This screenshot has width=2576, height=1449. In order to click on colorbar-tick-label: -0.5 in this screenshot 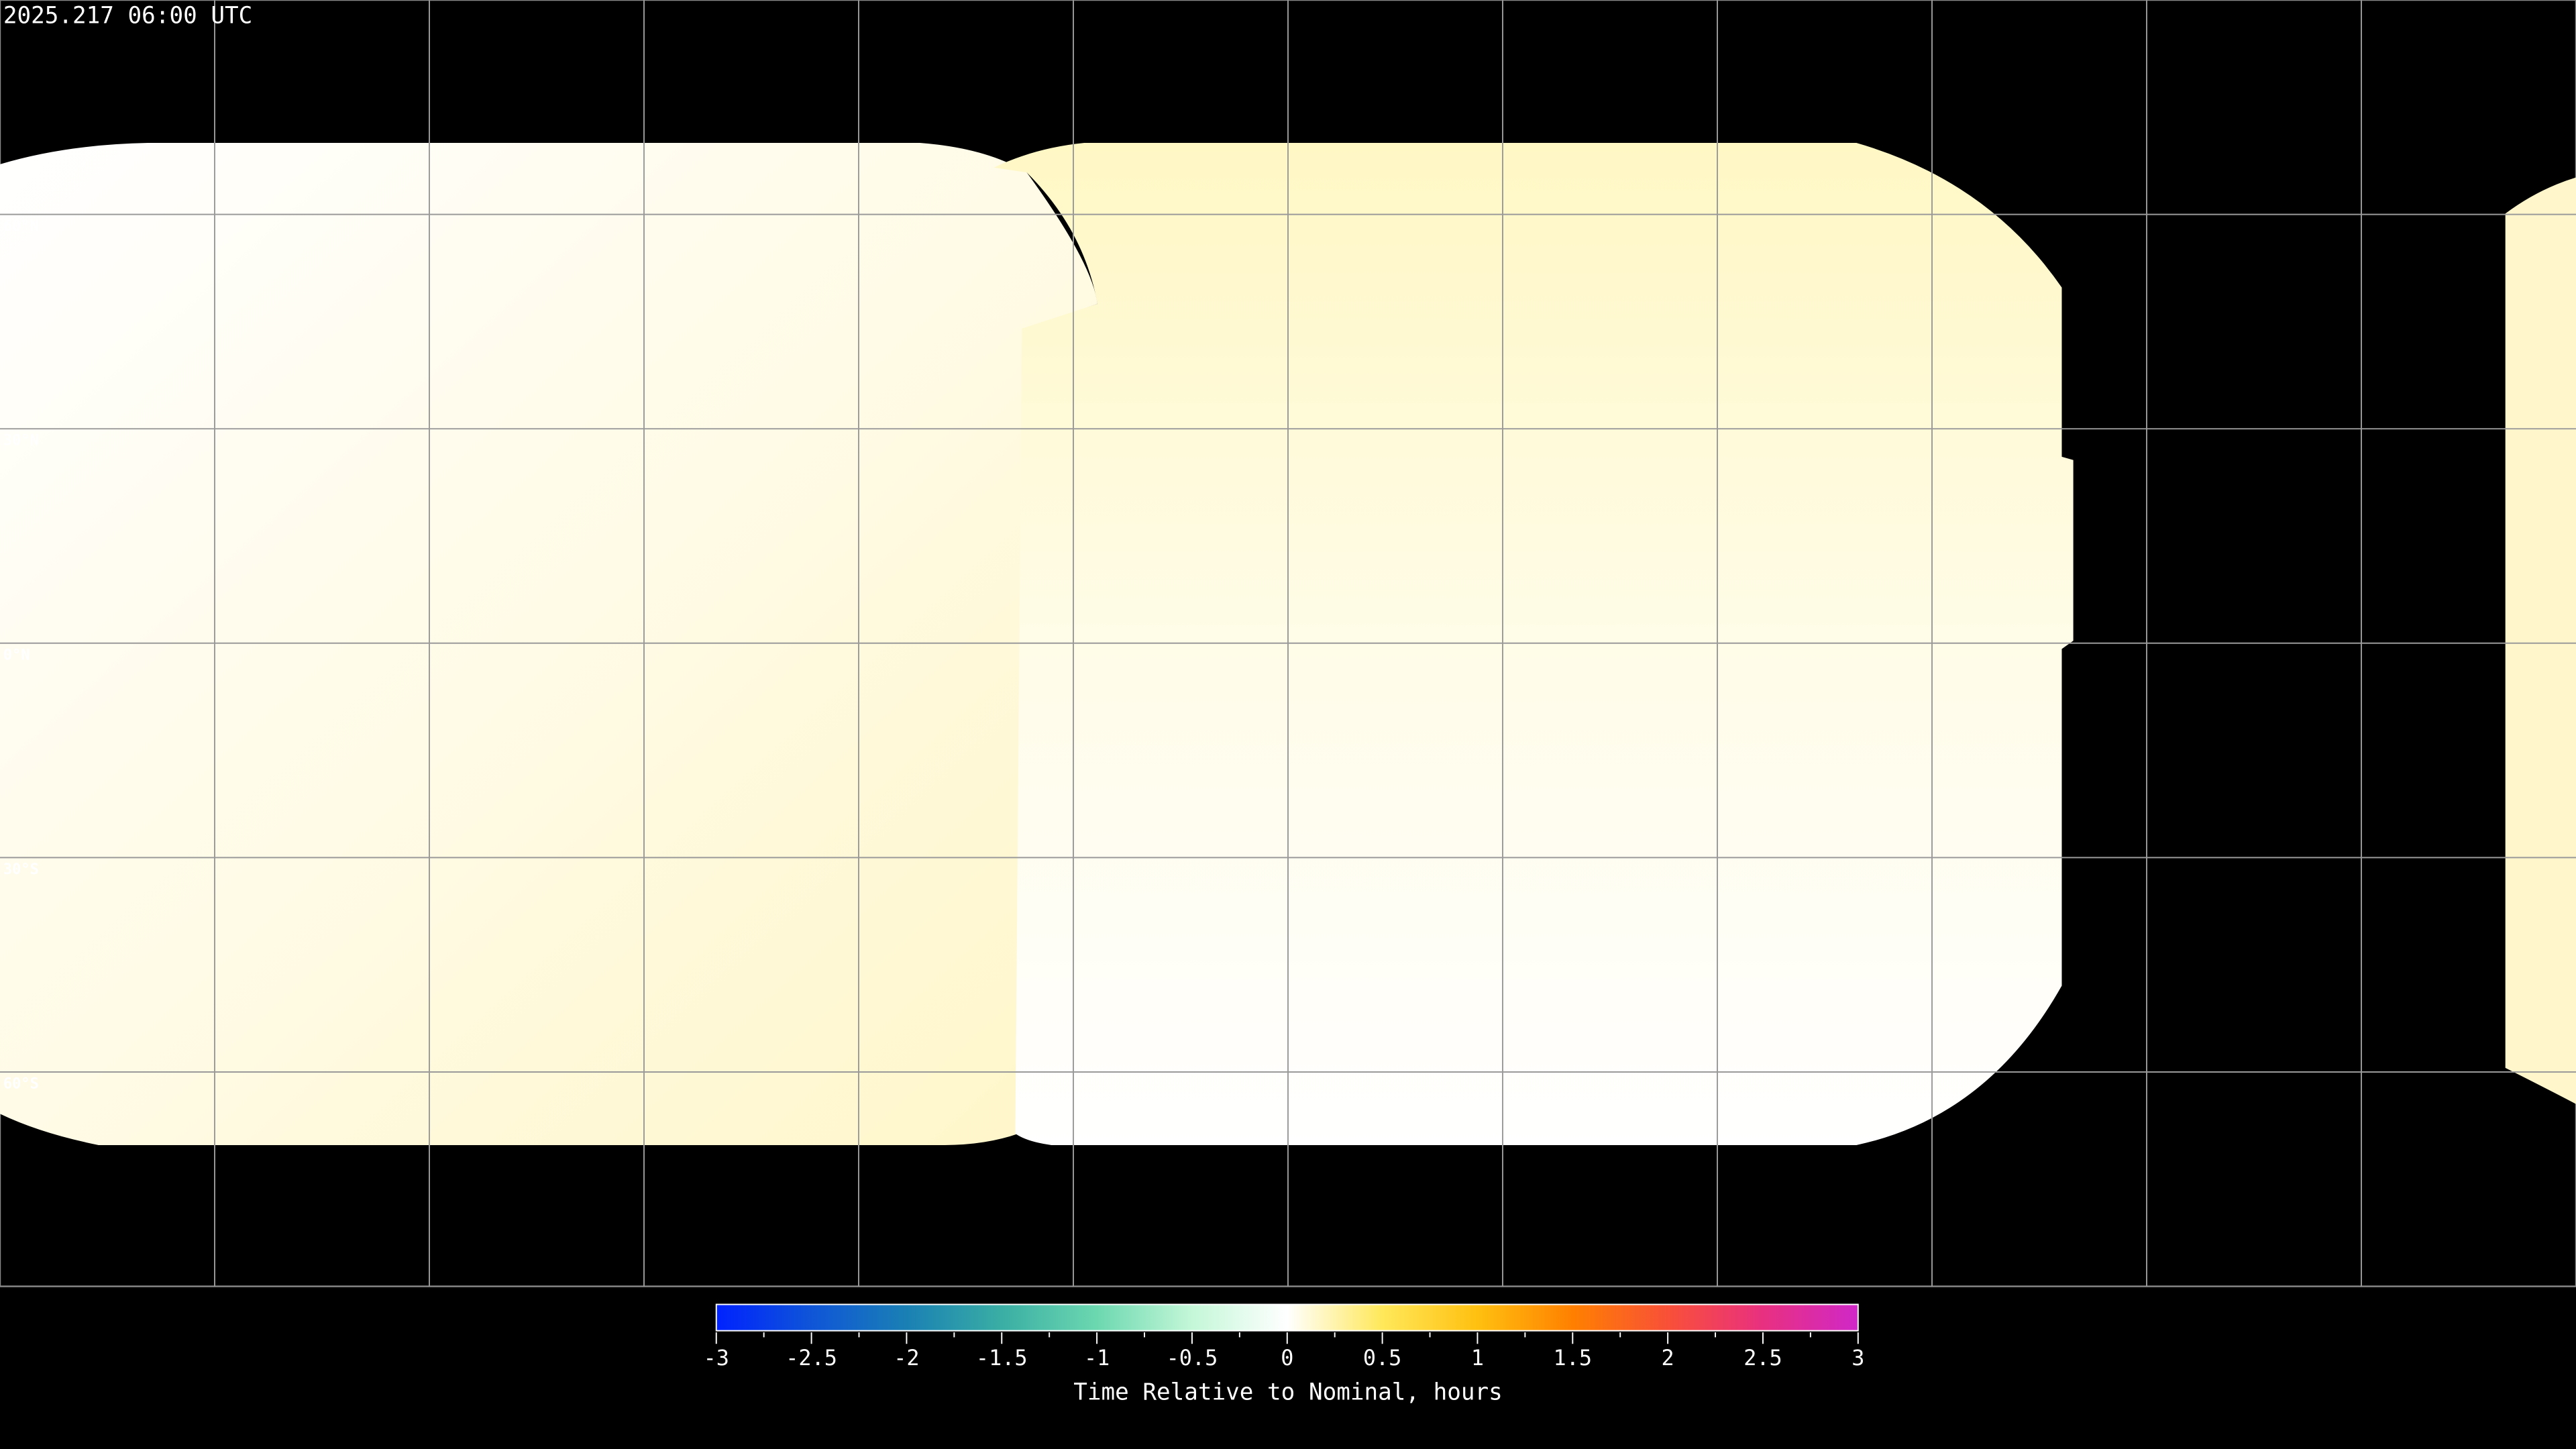, I will do `click(1192, 1358)`.